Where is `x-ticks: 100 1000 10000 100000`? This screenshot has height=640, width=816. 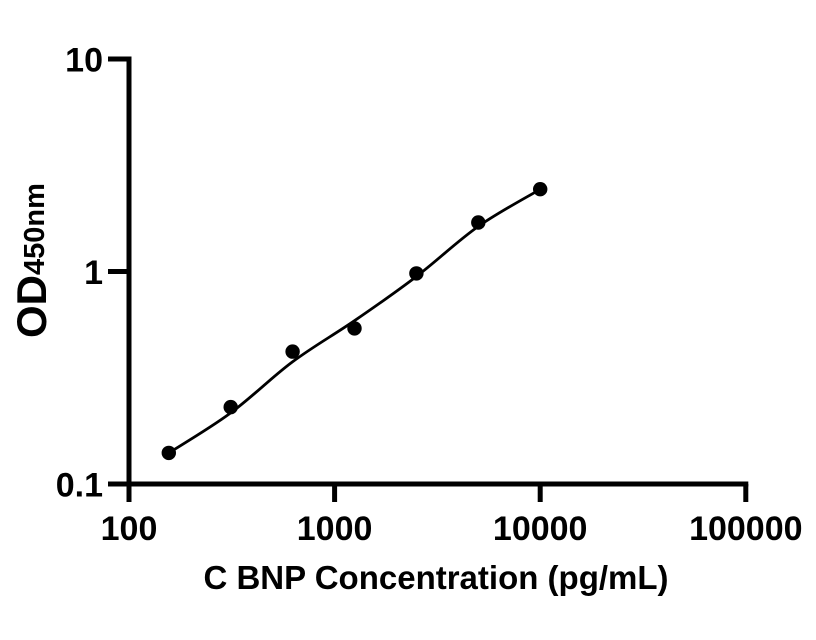 x-ticks: 100 1000 10000 100000 is located at coordinates (452, 516).